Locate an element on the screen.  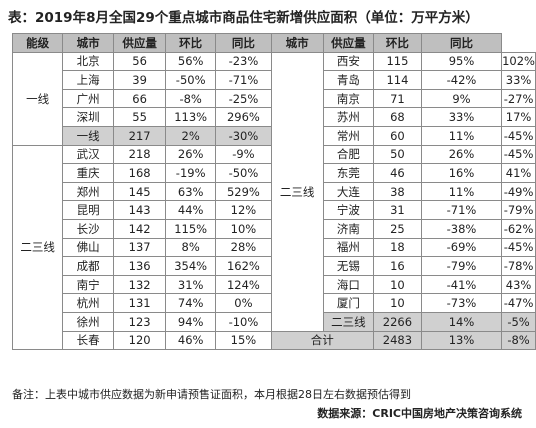
yoy-cell: -9% is located at coordinates (243, 154).